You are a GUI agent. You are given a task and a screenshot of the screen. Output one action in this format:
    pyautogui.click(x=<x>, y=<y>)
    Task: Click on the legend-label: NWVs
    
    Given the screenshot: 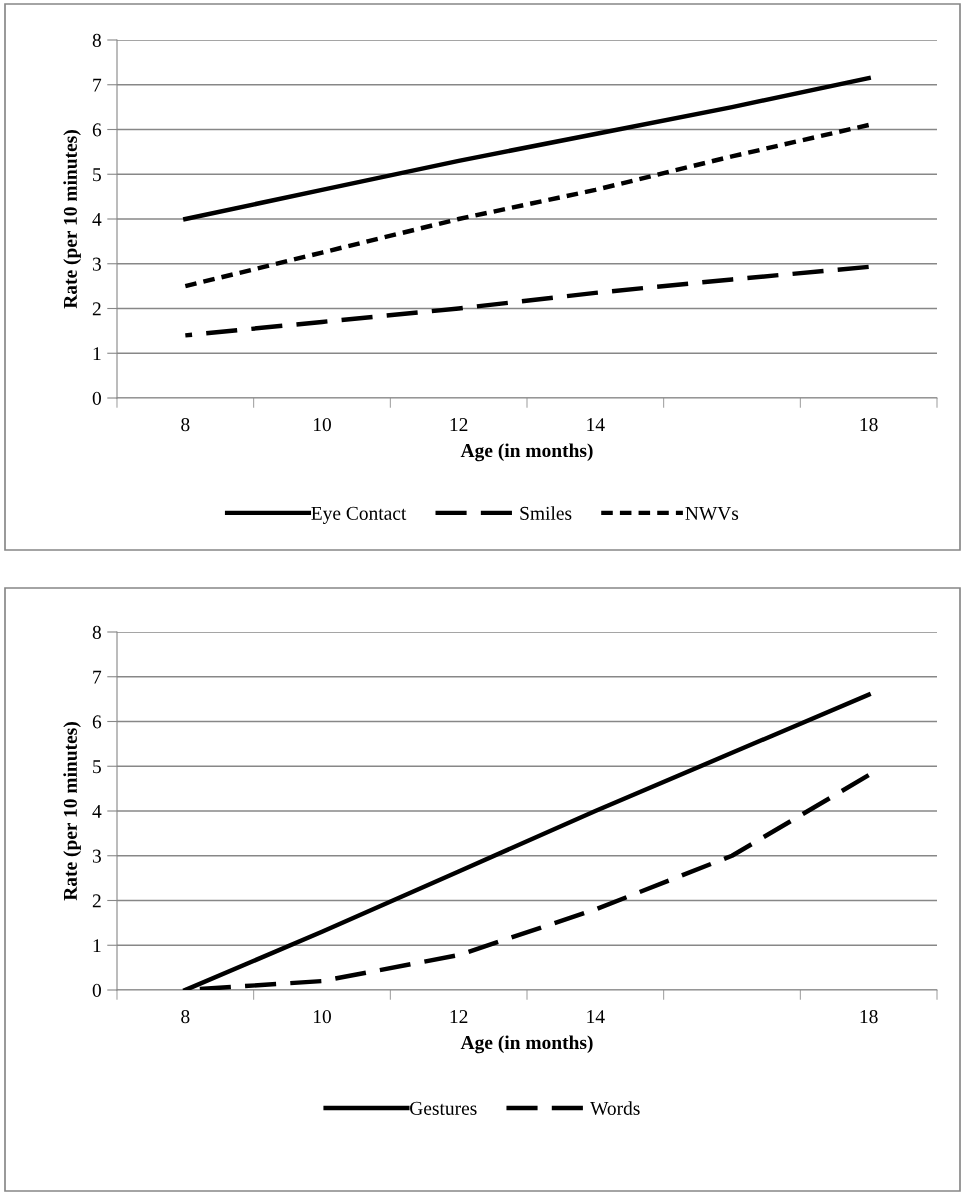 What is the action you would take?
    pyautogui.click(x=712, y=513)
    